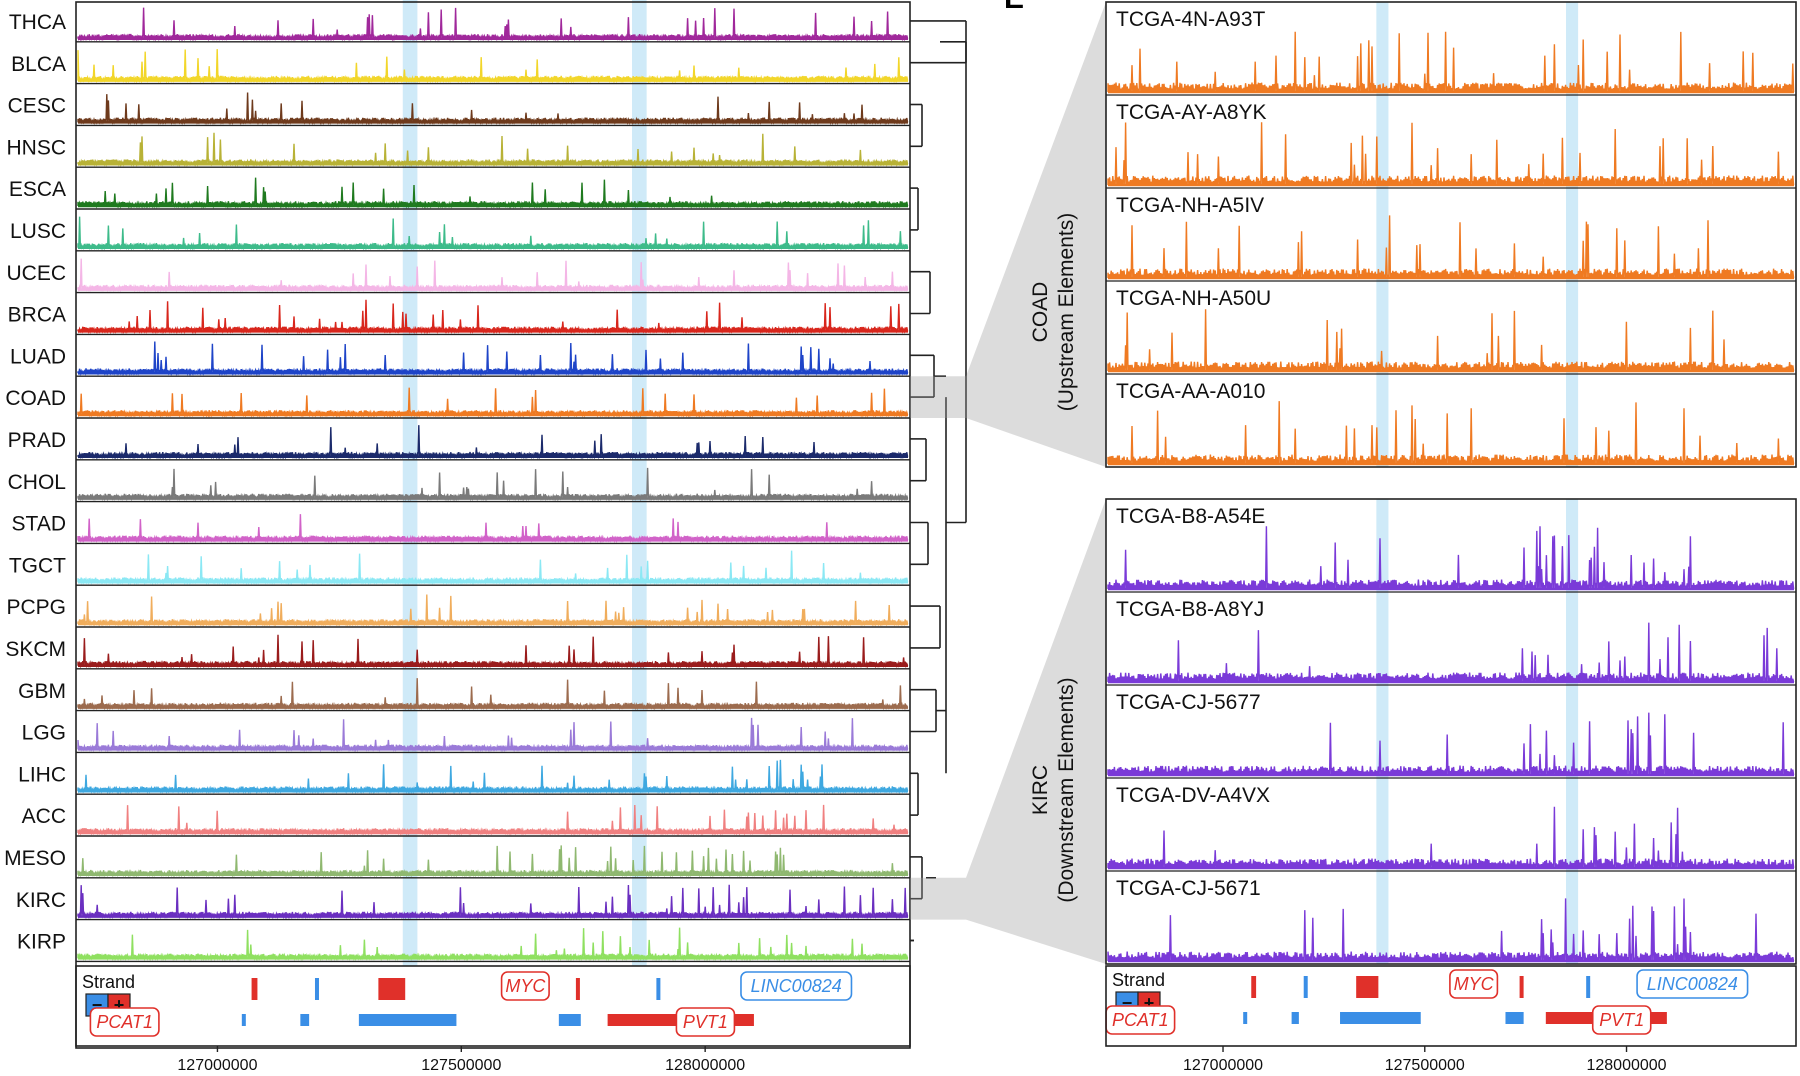 Image resolution: width=1800 pixels, height=1076 pixels. I want to click on signal-stad, so click(493, 529).